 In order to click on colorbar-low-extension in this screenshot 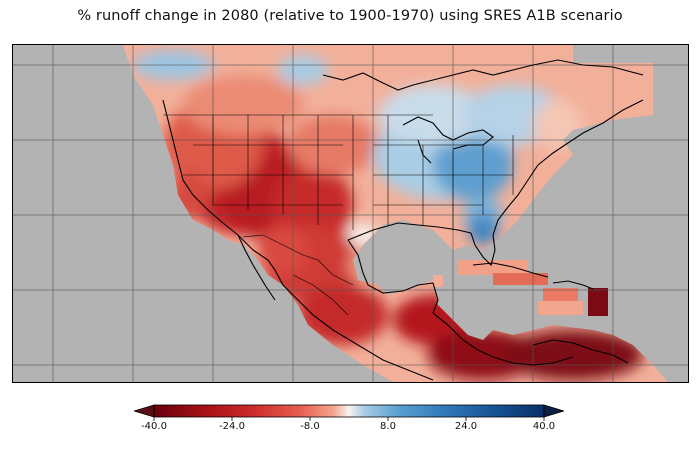, I will do `click(144, 411)`.